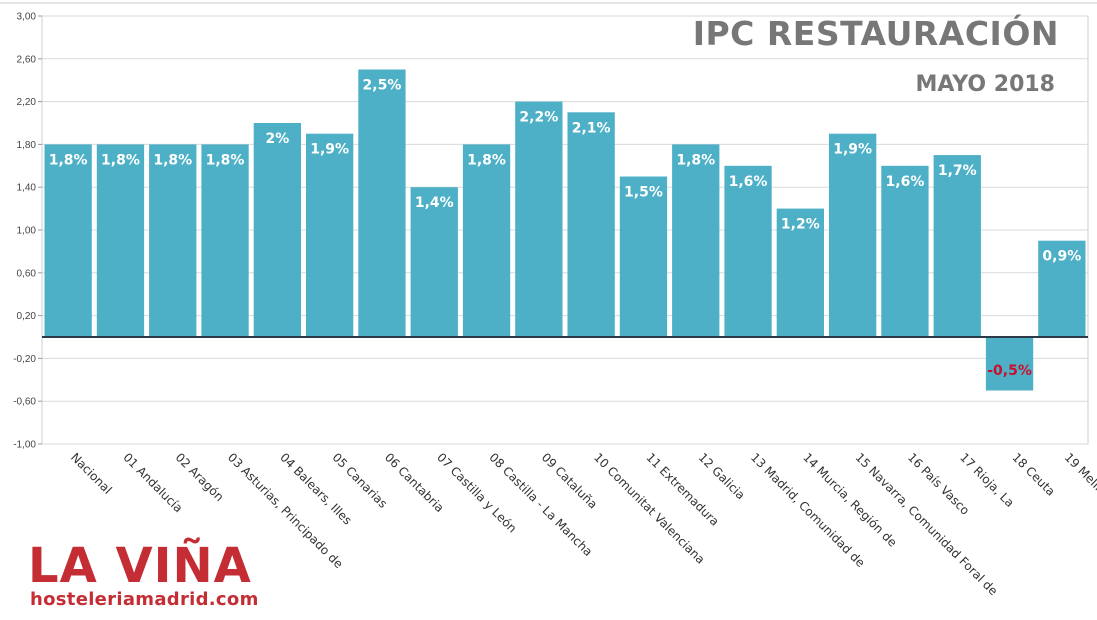 This screenshot has width=1097, height=620. I want to click on y-tick-label: 3,00, so click(27, 17).